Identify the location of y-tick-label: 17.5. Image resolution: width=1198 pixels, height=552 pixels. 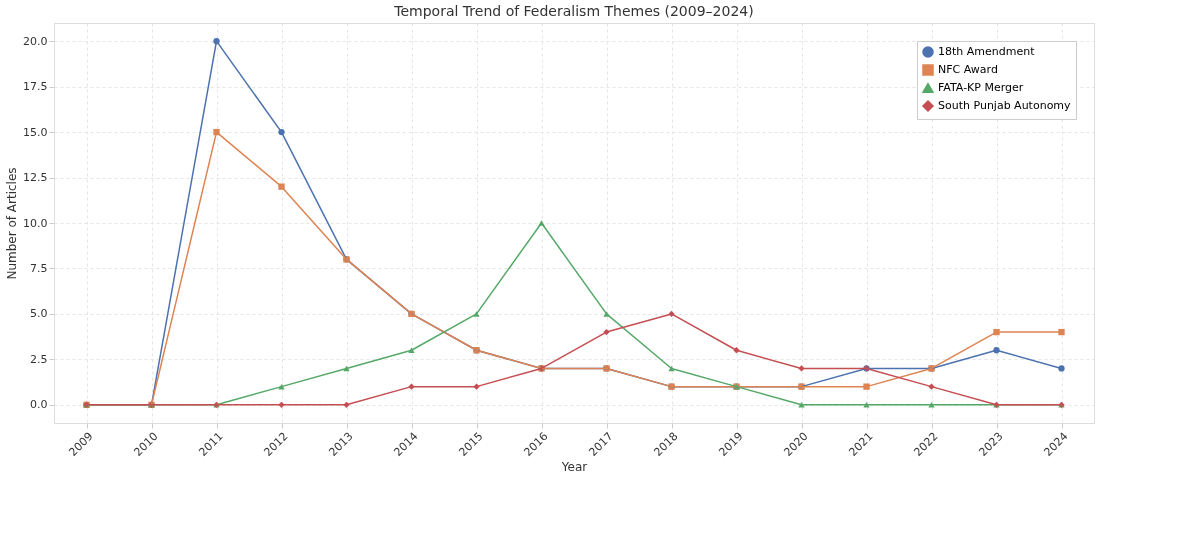
(35, 87).